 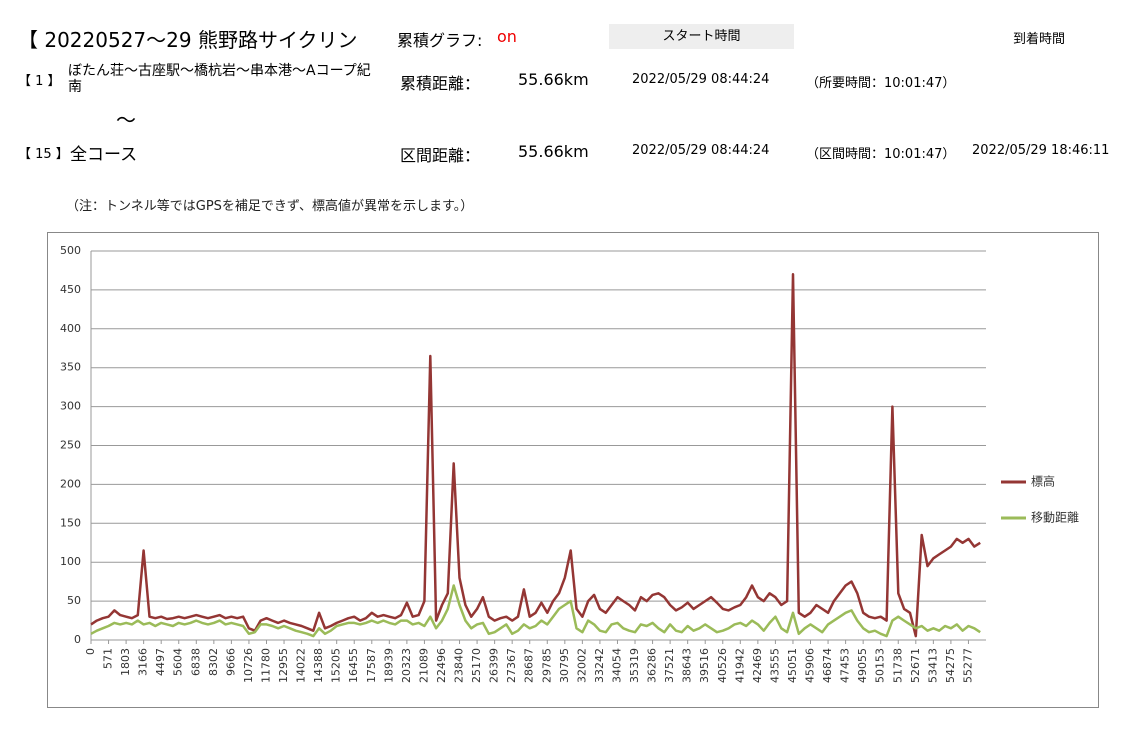 What do you see at coordinates (757, 665) in the screenshot?
I see `x-tick-label: 42469` at bounding box center [757, 665].